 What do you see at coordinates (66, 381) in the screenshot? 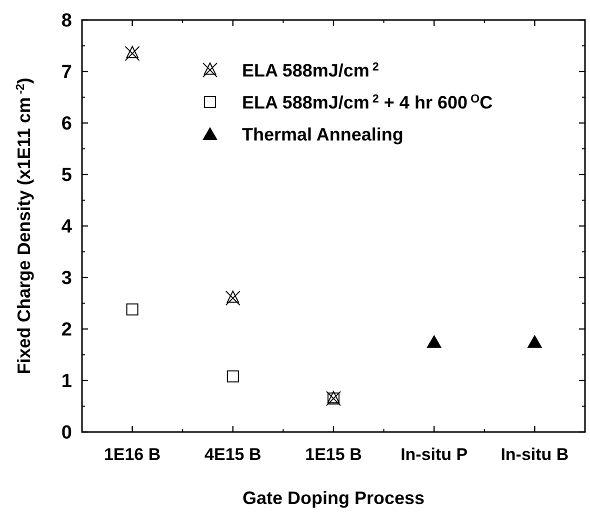
I see `y-tick-label: 1` at bounding box center [66, 381].